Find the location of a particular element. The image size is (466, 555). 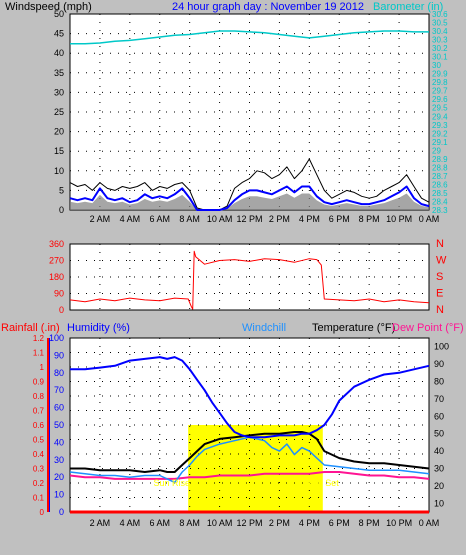

barometer-tick-label: 30.3 is located at coordinates (440, 40).